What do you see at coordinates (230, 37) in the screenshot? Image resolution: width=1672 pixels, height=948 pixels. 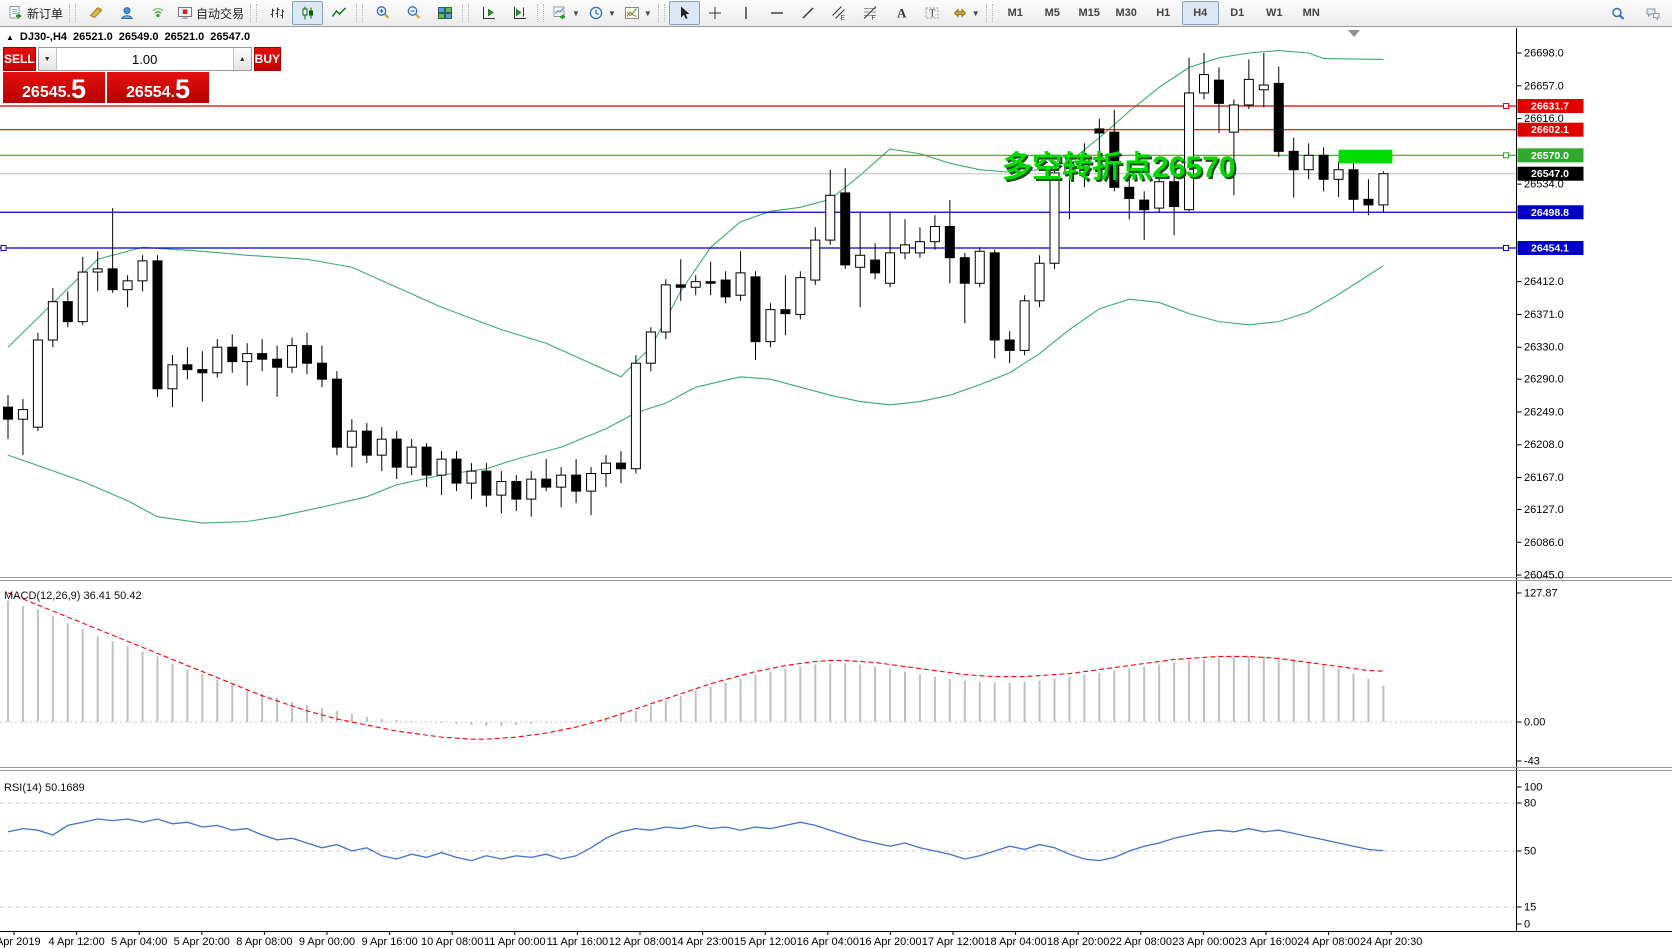 I see `ohlc-close: 26547.0` at bounding box center [230, 37].